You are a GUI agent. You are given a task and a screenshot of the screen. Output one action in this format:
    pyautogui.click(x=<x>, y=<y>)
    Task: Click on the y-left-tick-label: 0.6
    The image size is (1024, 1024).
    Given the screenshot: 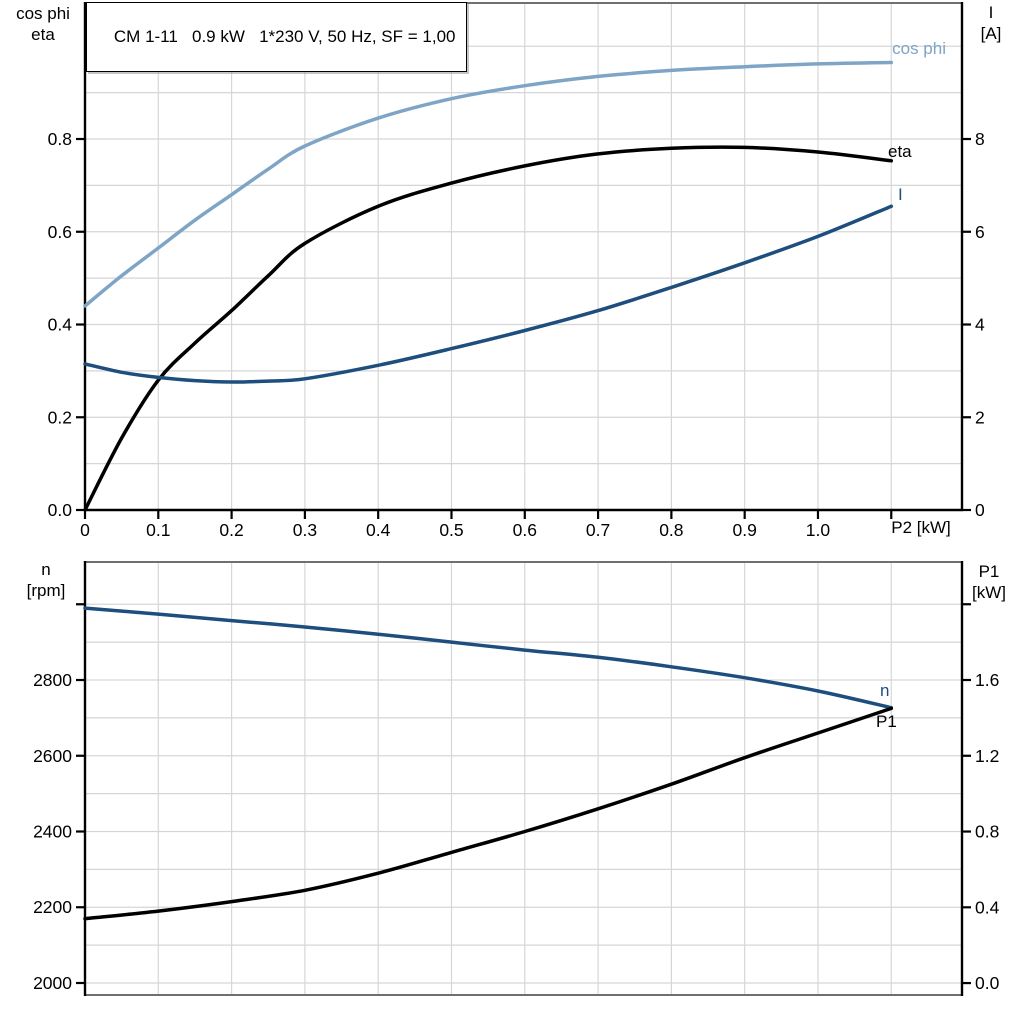 What is the action you would take?
    pyautogui.click(x=60, y=232)
    